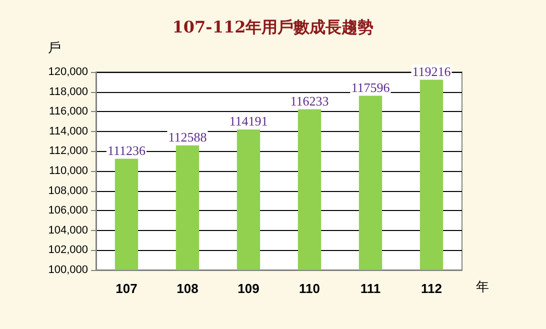 The height and width of the screenshot is (329, 546). I want to click on chart-title: 107-112年用戶數成長趨勢, so click(273, 27).